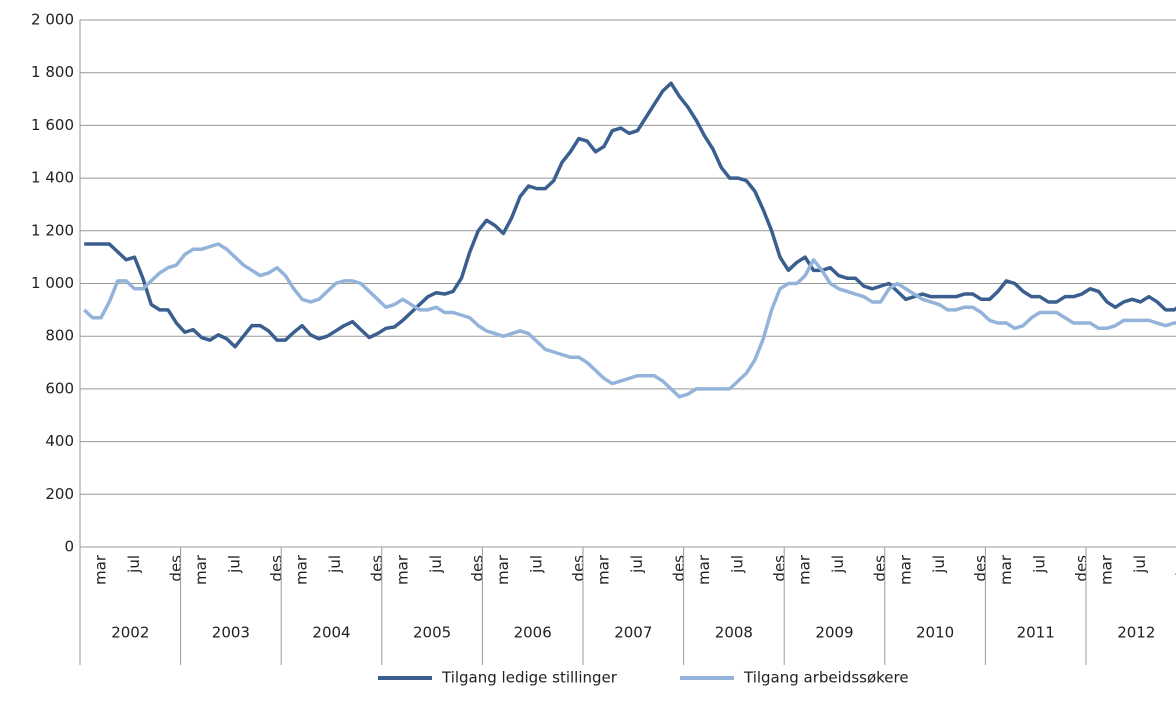 The width and height of the screenshot is (1176, 718). I want to click on year-label: 2004, so click(331, 633).